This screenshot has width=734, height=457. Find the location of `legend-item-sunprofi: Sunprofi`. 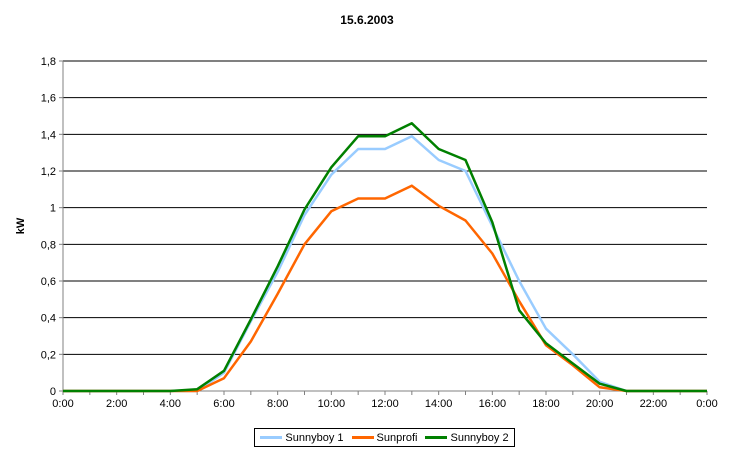

legend-item-sunprofi: Sunprofi is located at coordinates (384, 437).